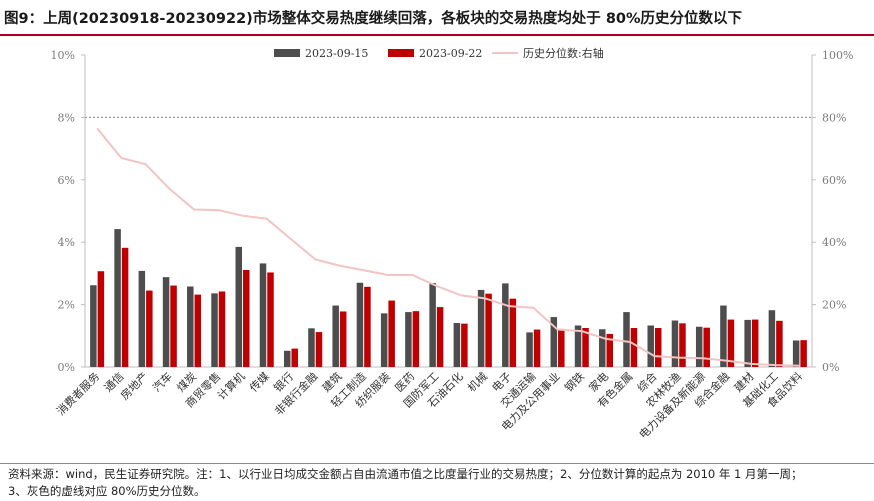 The height and width of the screenshot is (501, 874). Describe the element at coordinates (230, 385) in the screenshot. I see `category-label: 计算机` at that location.